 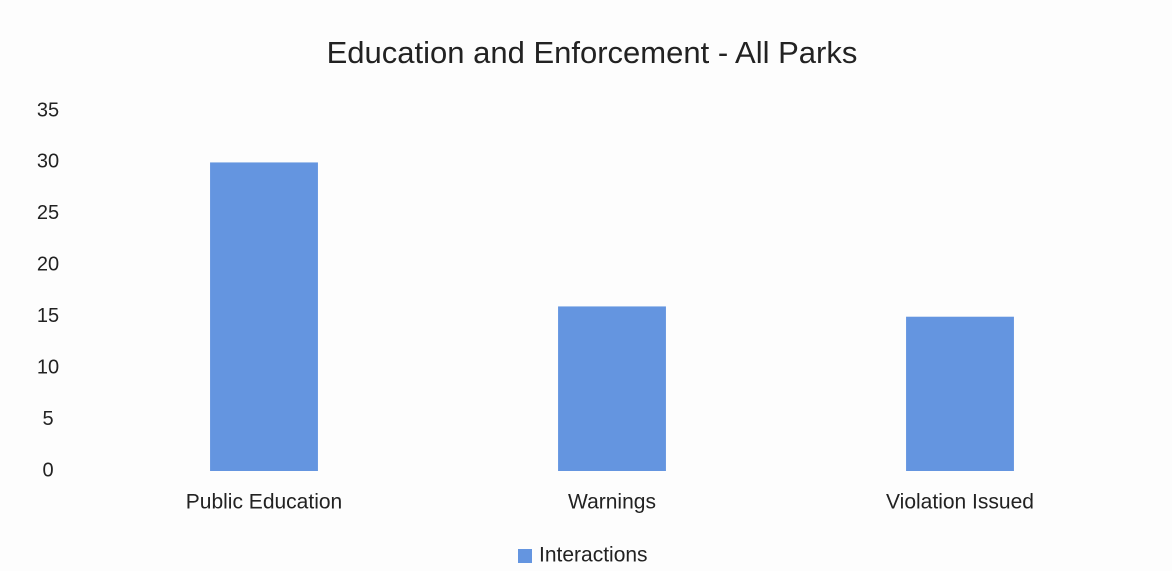 What do you see at coordinates (48, 162) in the screenshot?
I see `y-tick-label: 30` at bounding box center [48, 162].